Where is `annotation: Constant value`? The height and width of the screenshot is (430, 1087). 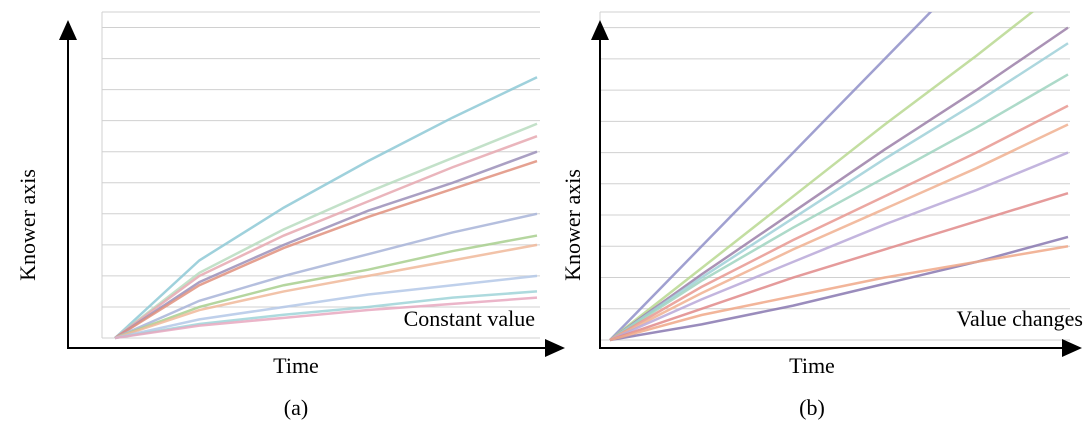
annotation: Constant value is located at coordinates (469, 318).